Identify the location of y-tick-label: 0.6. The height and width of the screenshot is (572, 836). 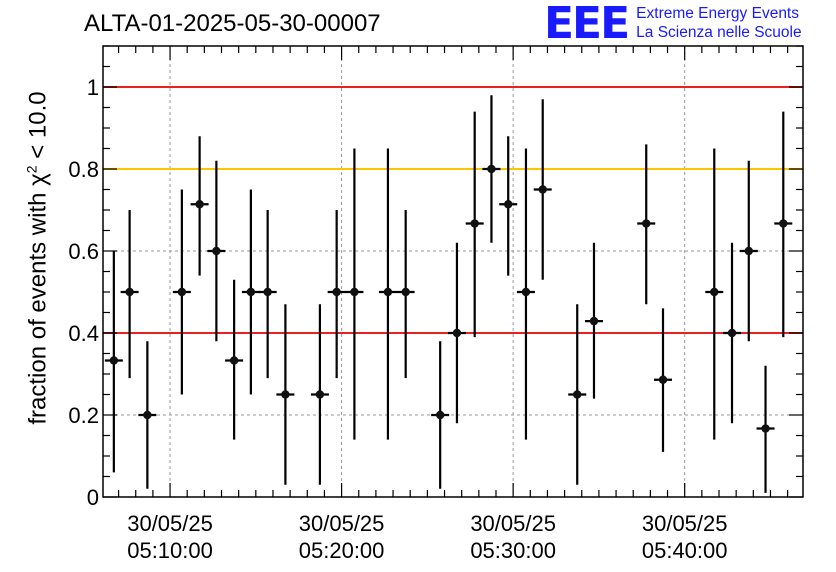
(83, 251).